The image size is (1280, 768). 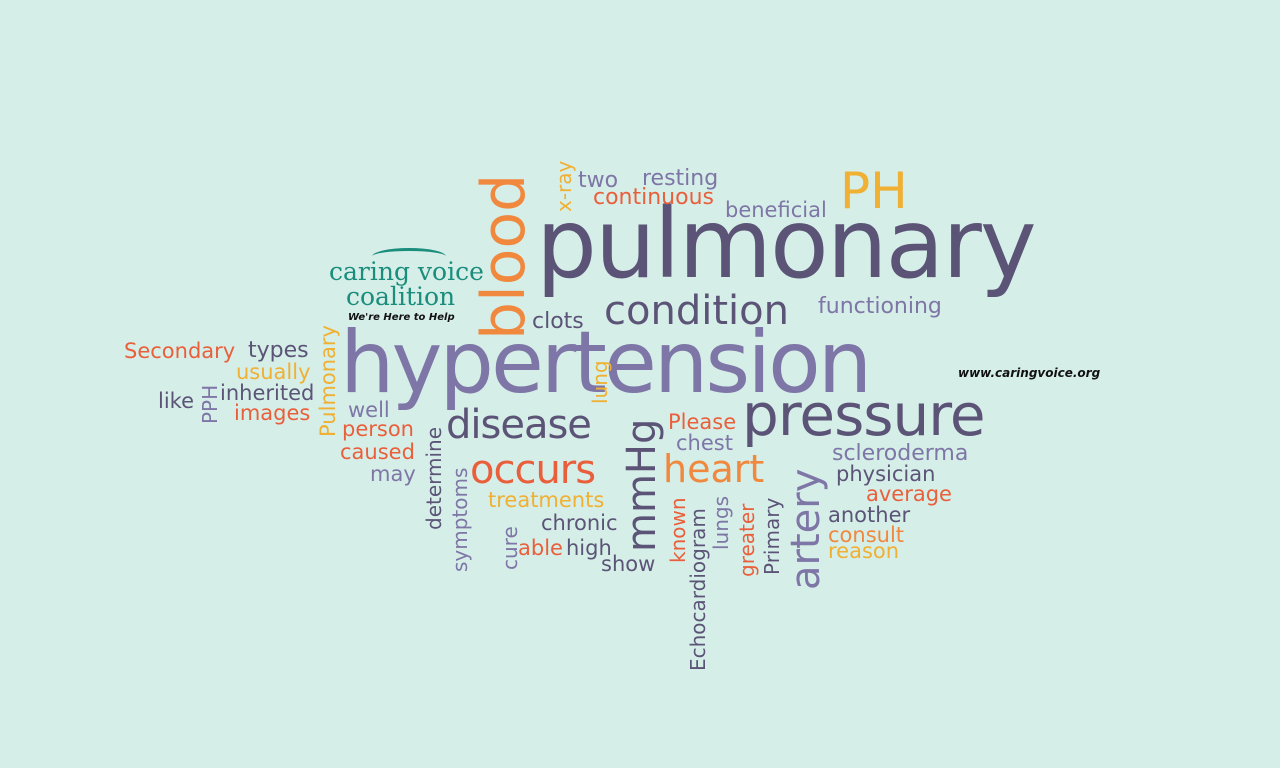 What do you see at coordinates (880, 306) in the screenshot?
I see `word-functioning: functioning` at bounding box center [880, 306].